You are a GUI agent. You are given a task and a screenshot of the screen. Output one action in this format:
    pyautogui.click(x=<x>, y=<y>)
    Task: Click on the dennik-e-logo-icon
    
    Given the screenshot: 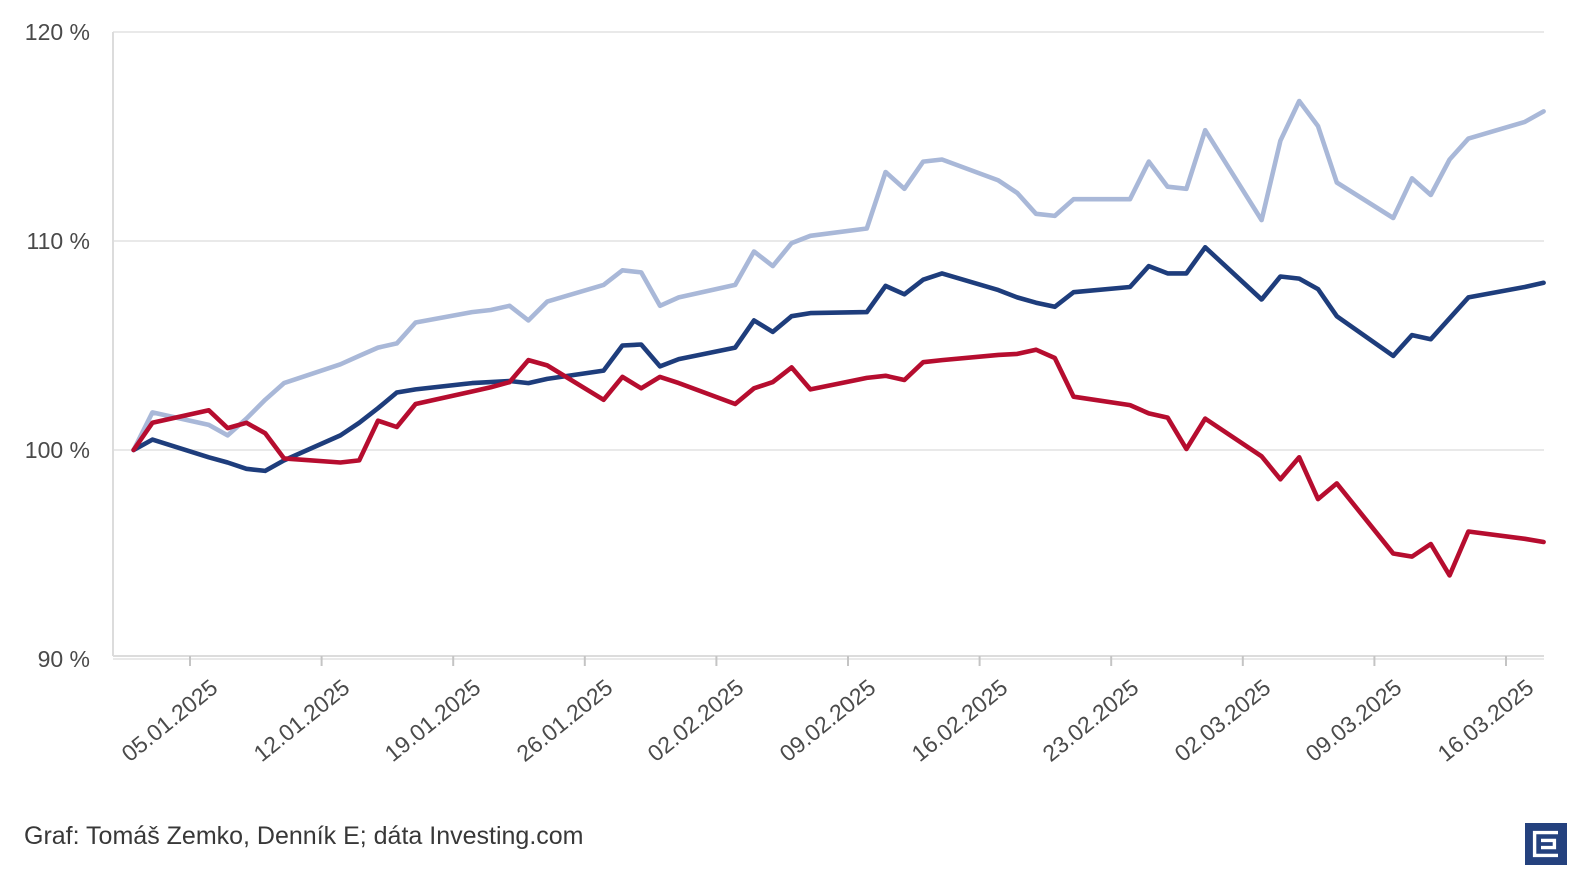 What is the action you would take?
    pyautogui.click(x=1546, y=844)
    